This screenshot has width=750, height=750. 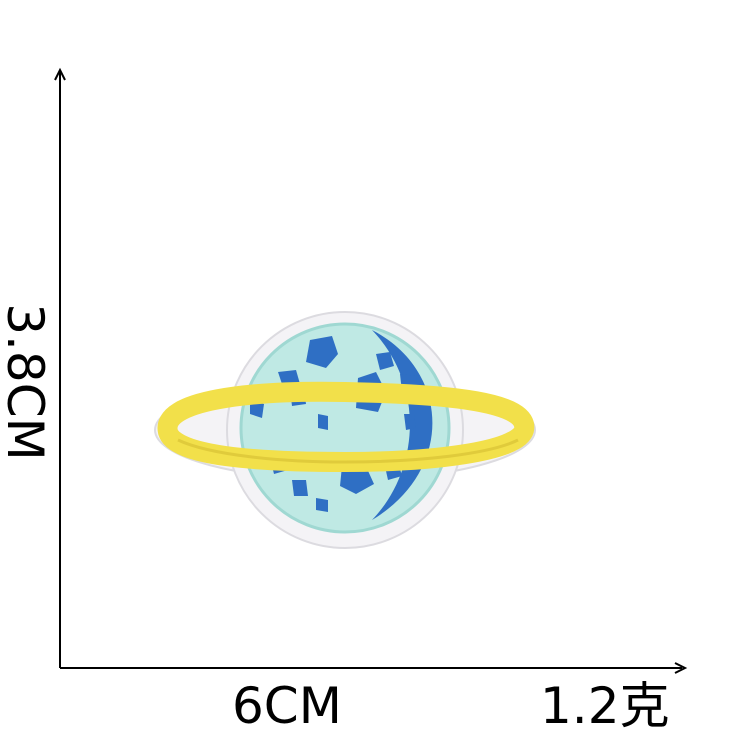 What do you see at coordinates (605, 706) in the screenshot?
I see `weight-label: 1.2克` at bounding box center [605, 706].